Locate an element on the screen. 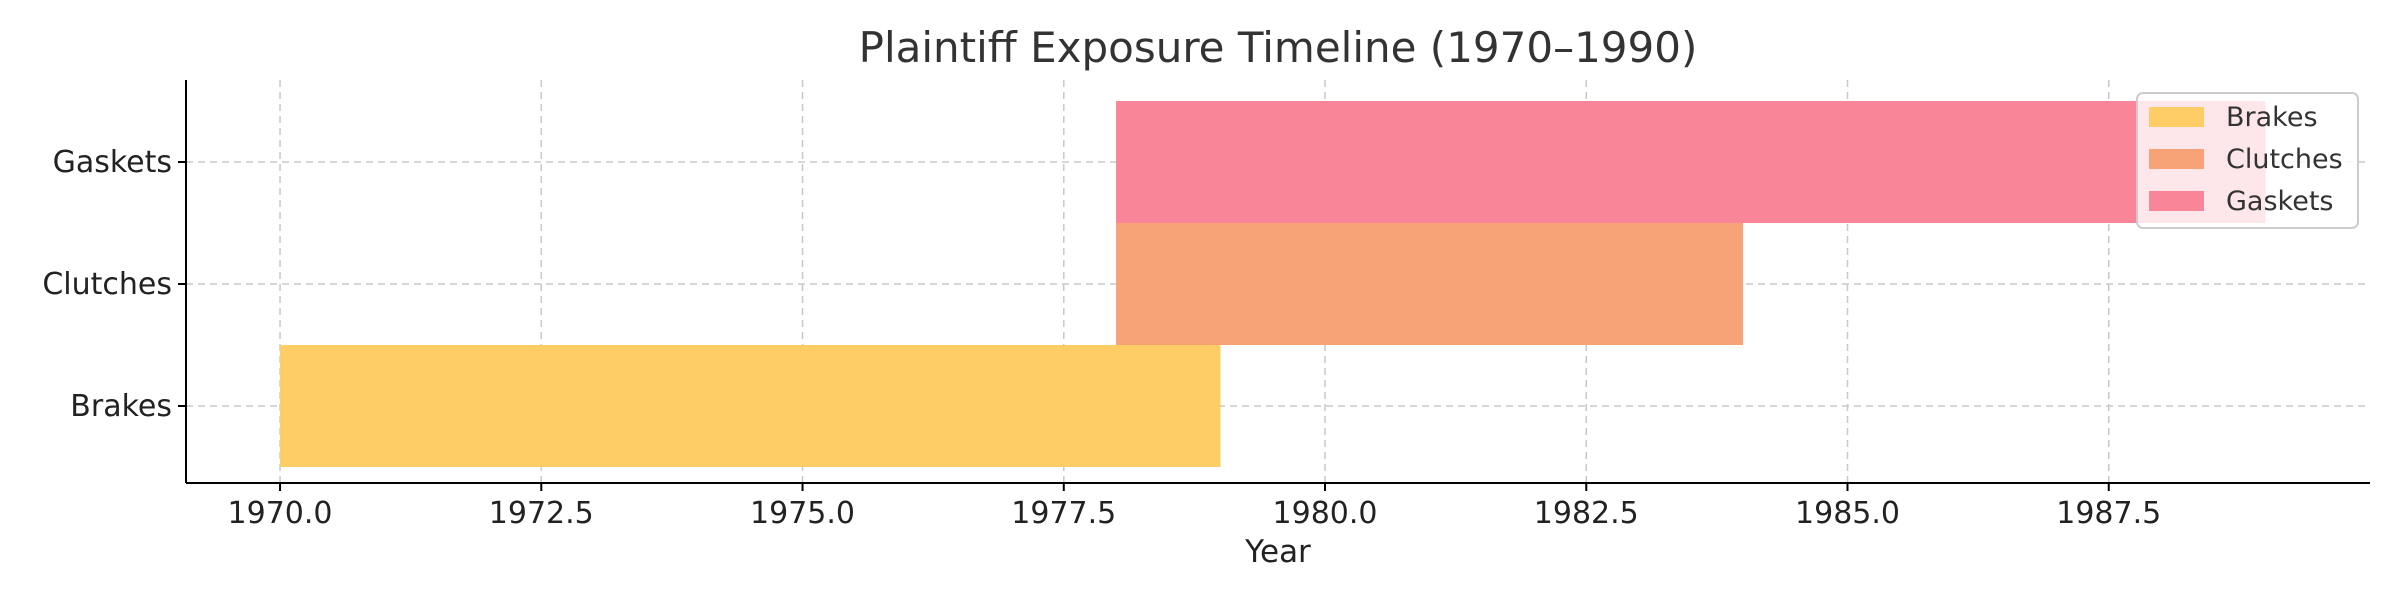 The height and width of the screenshot is (600, 2400). legend-swatch-brakes is located at coordinates (2176, 117).